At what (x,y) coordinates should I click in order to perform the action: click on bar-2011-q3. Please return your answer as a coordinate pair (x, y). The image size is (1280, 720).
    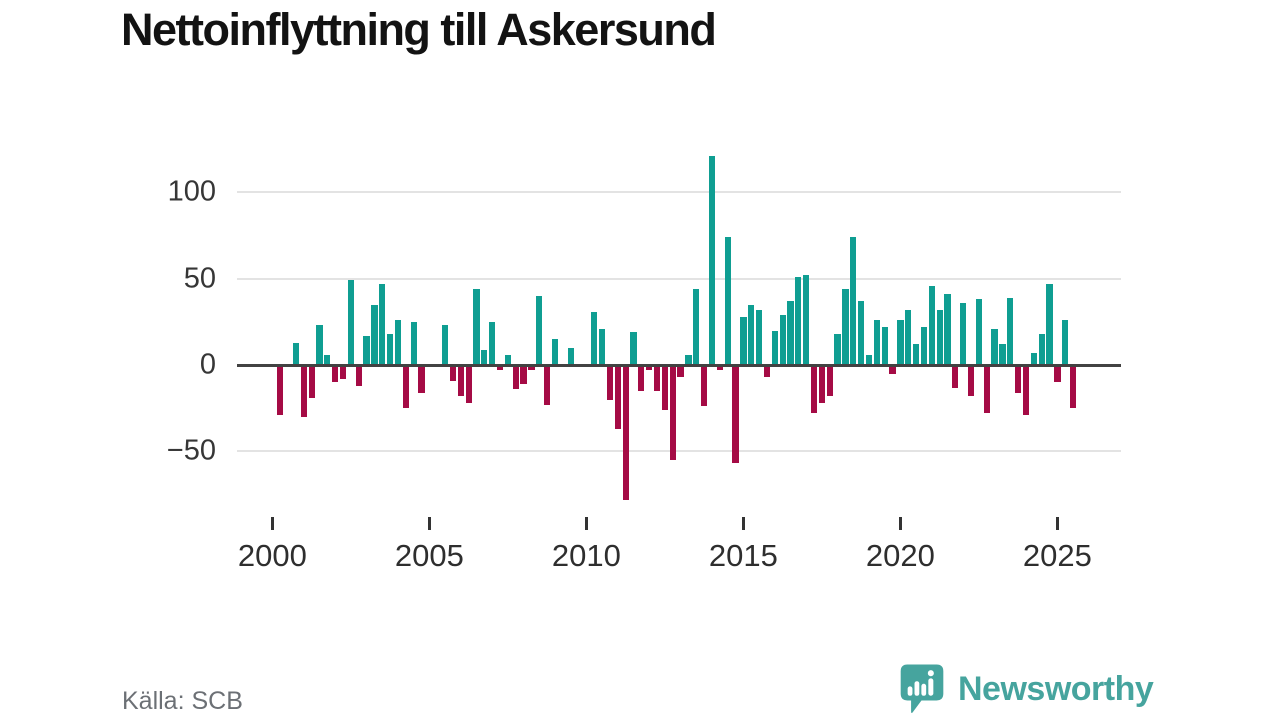
    Looking at the image, I should click on (633, 348).